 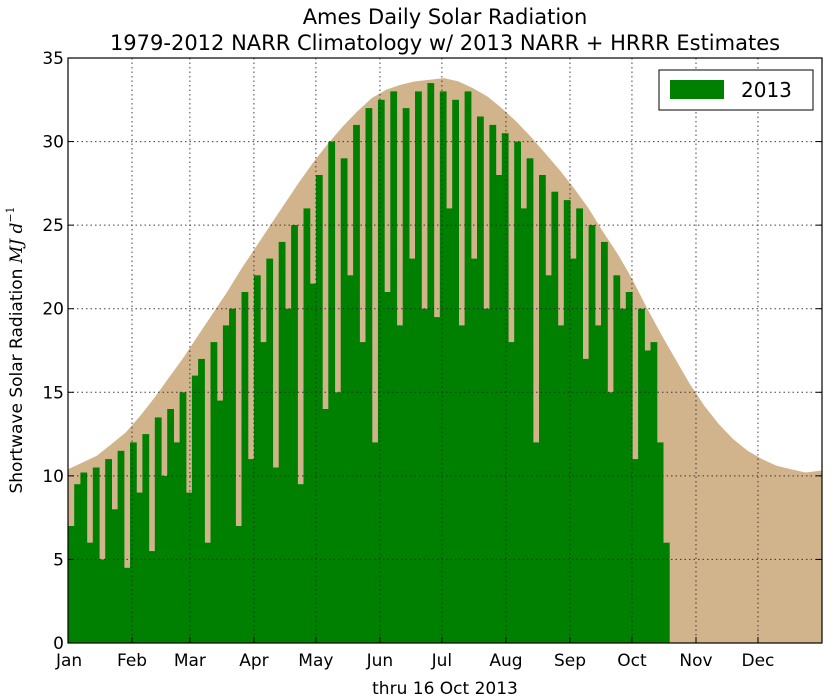 I want to click on y-axis-label: Shortwave Solar Radiation MJ d−1, so click(x=15, y=349).